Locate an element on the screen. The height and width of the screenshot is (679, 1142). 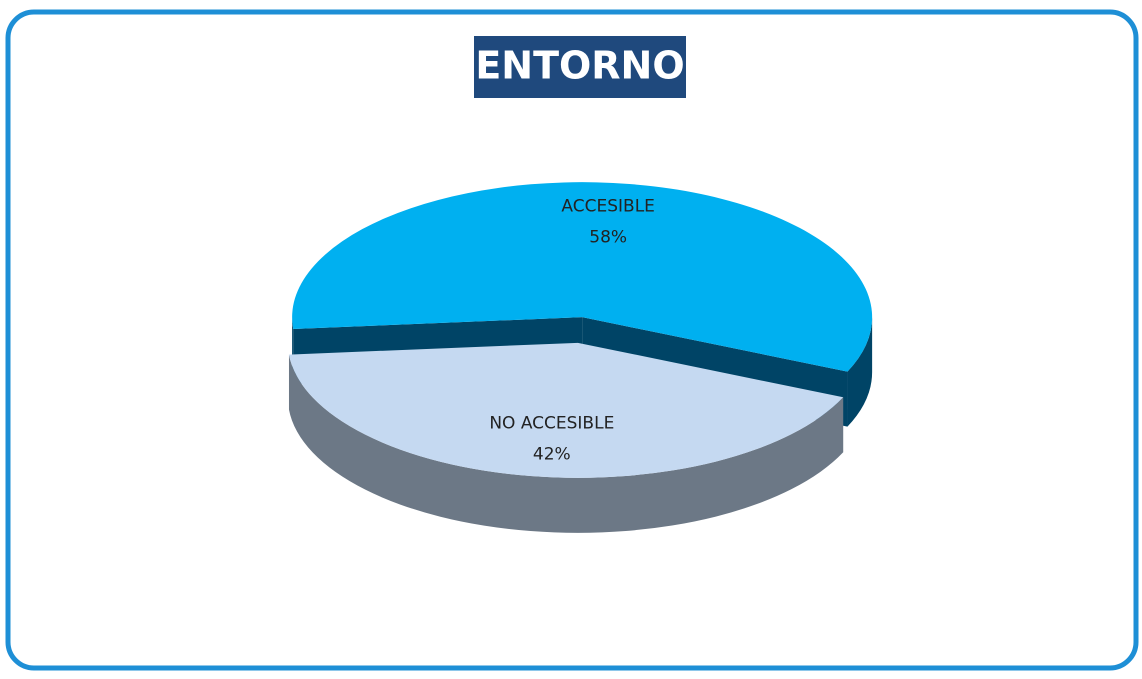
chart-title: ENTORNO is located at coordinates (579, 66).